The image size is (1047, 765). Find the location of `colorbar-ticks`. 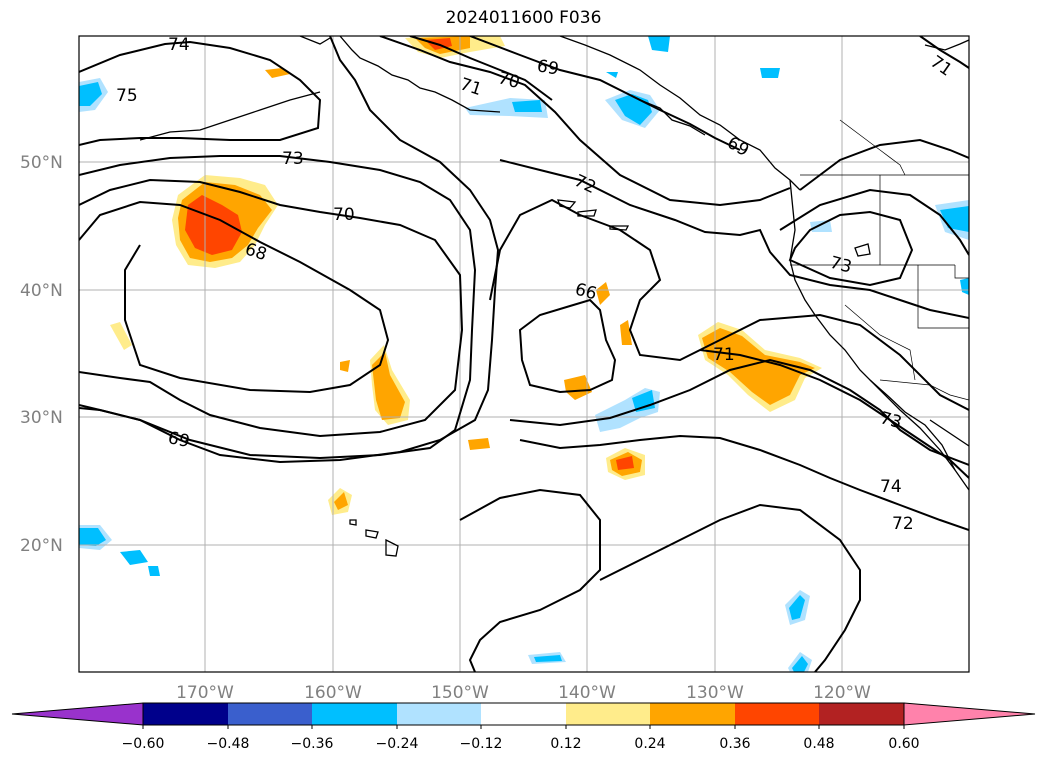

colorbar-ticks is located at coordinates (523, 727).